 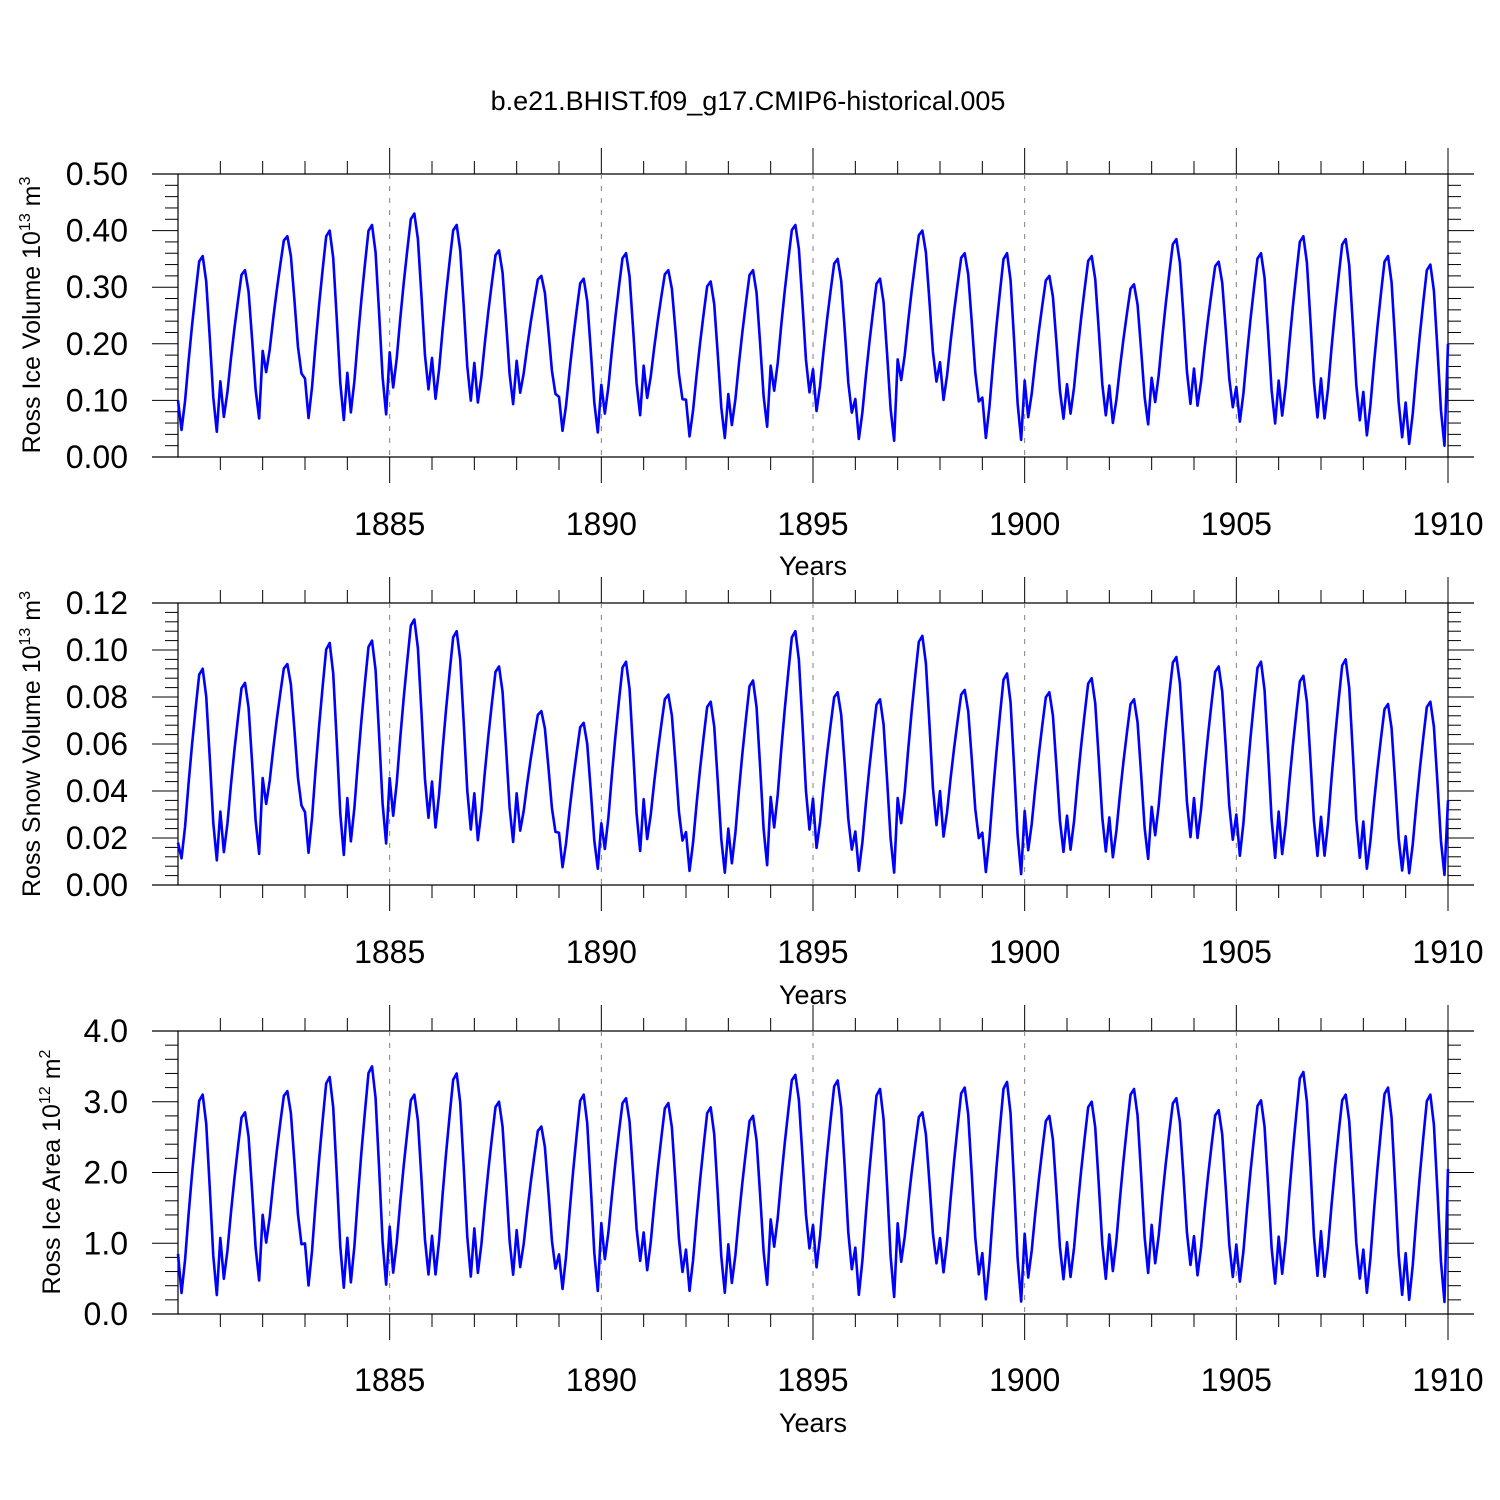 I want to click on y-tick-label: 0.40, so click(x=97, y=231).